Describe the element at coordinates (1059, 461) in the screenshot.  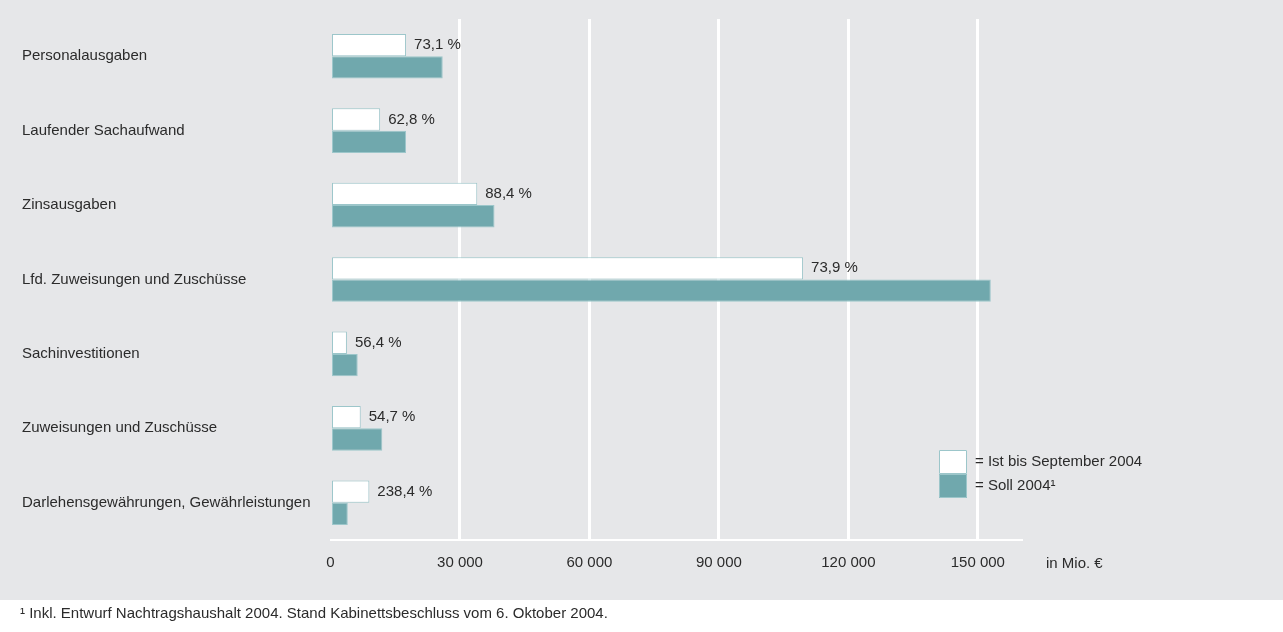
I see `legend-label: = Ist bis September 2004` at that location.